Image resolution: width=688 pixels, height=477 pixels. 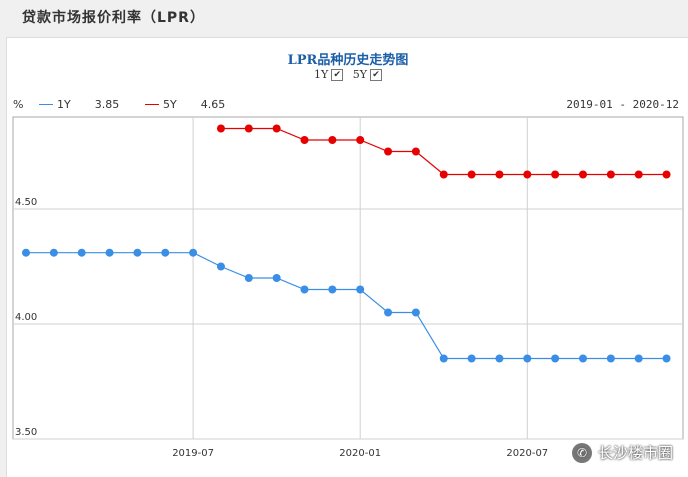 I want to click on legend-5y-name: 5Y, so click(x=170, y=104).